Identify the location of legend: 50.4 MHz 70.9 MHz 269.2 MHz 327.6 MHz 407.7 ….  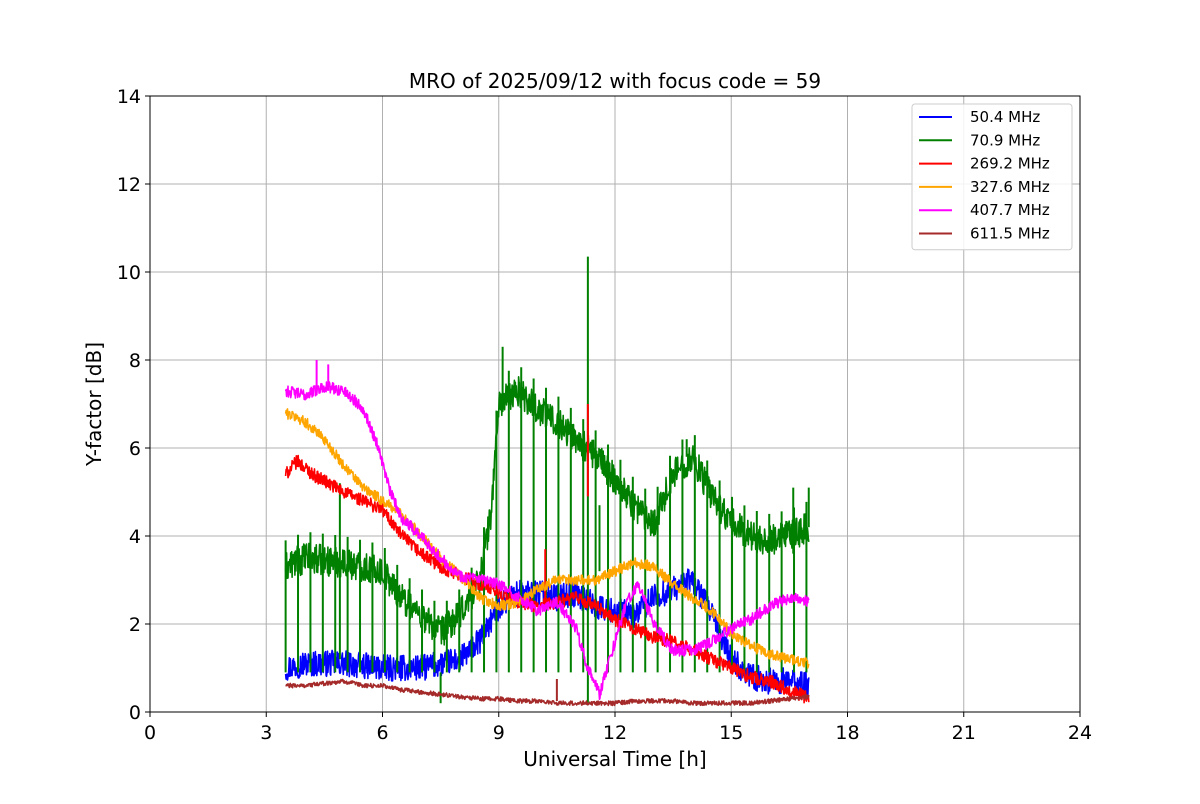
(992, 177).